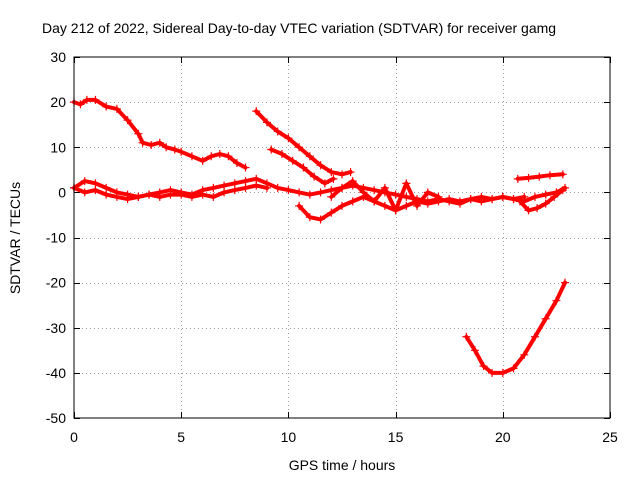 Image resolution: width=640 pixels, height=480 pixels. What do you see at coordinates (74, 437) in the screenshot?
I see `x-tick-label: 0` at bounding box center [74, 437].